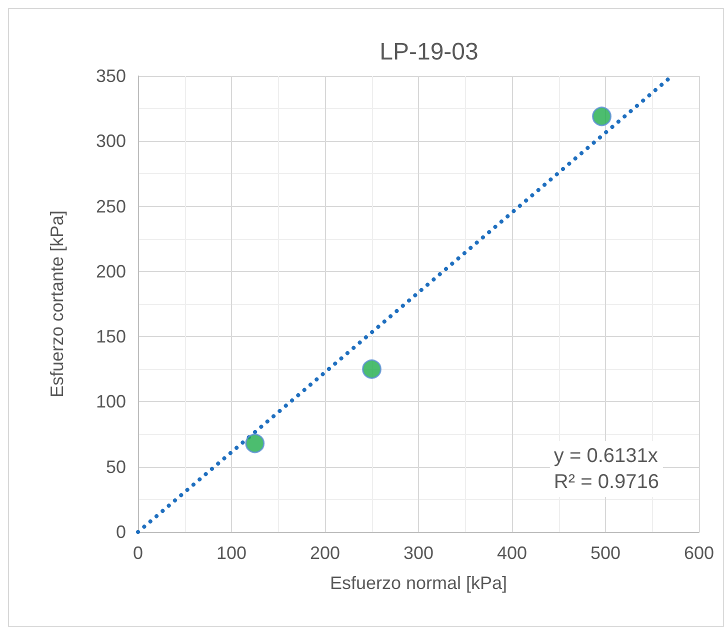 The height and width of the screenshot is (627, 724). Describe the element at coordinates (111, 206) in the screenshot. I see `y-tick-label: 250` at that location.